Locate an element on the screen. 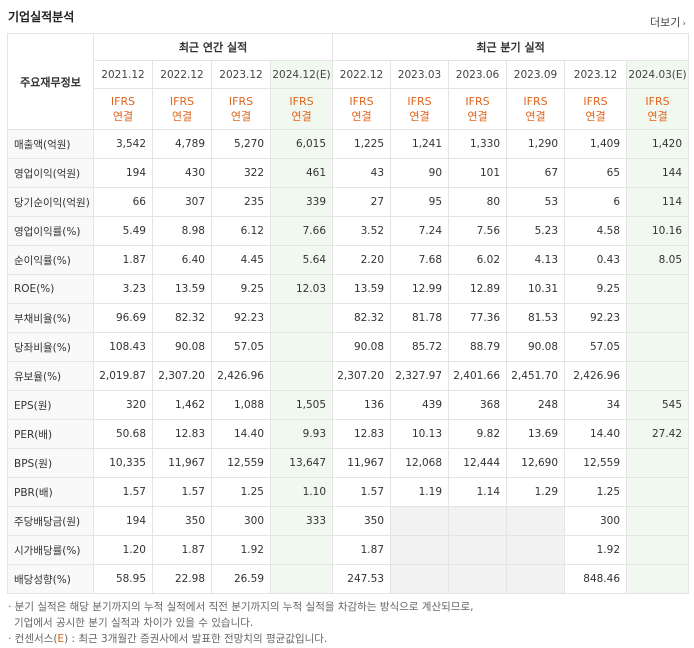 Image resolution: width=694 pixels, height=648 pixels. table-cell: 545 is located at coordinates (658, 405).